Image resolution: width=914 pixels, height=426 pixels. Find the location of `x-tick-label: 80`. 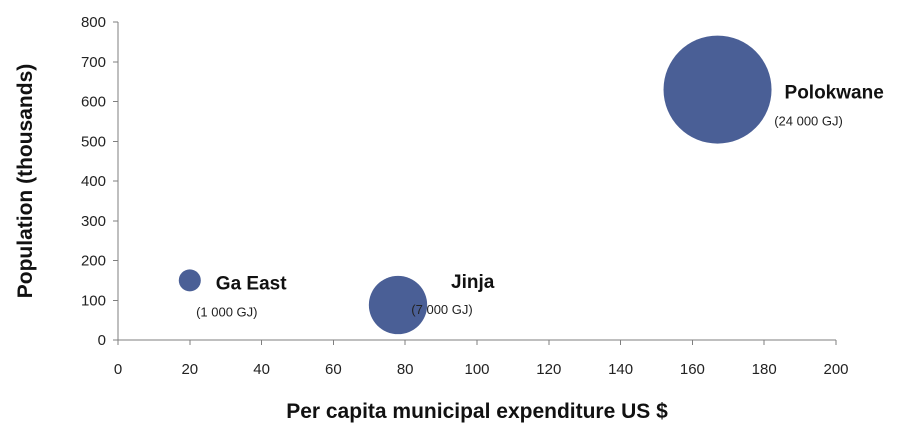

x-tick-label: 80 is located at coordinates (405, 369).